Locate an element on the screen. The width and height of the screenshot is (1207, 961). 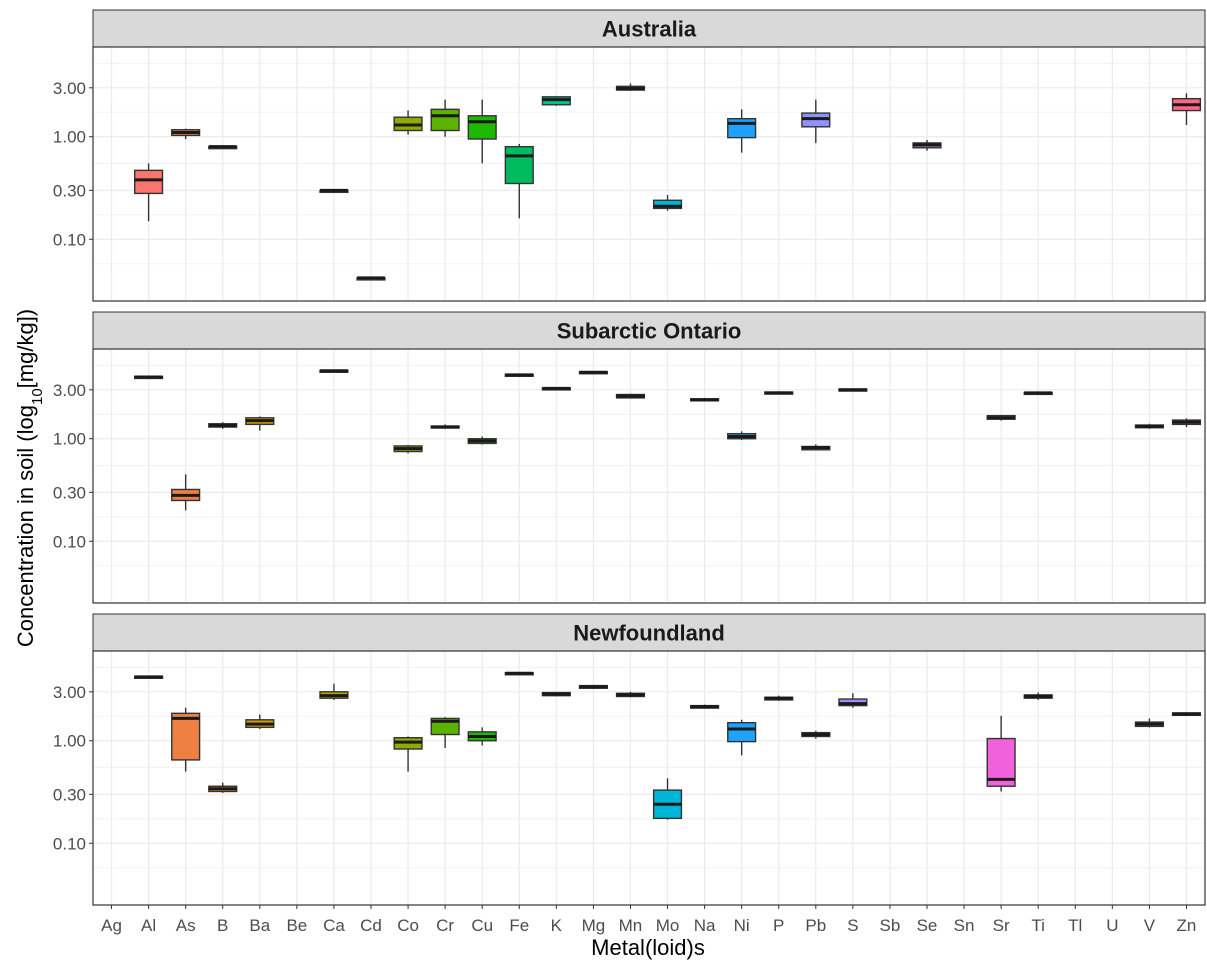
panel-newfoundland-title: Newfoundland is located at coordinates (649, 633).